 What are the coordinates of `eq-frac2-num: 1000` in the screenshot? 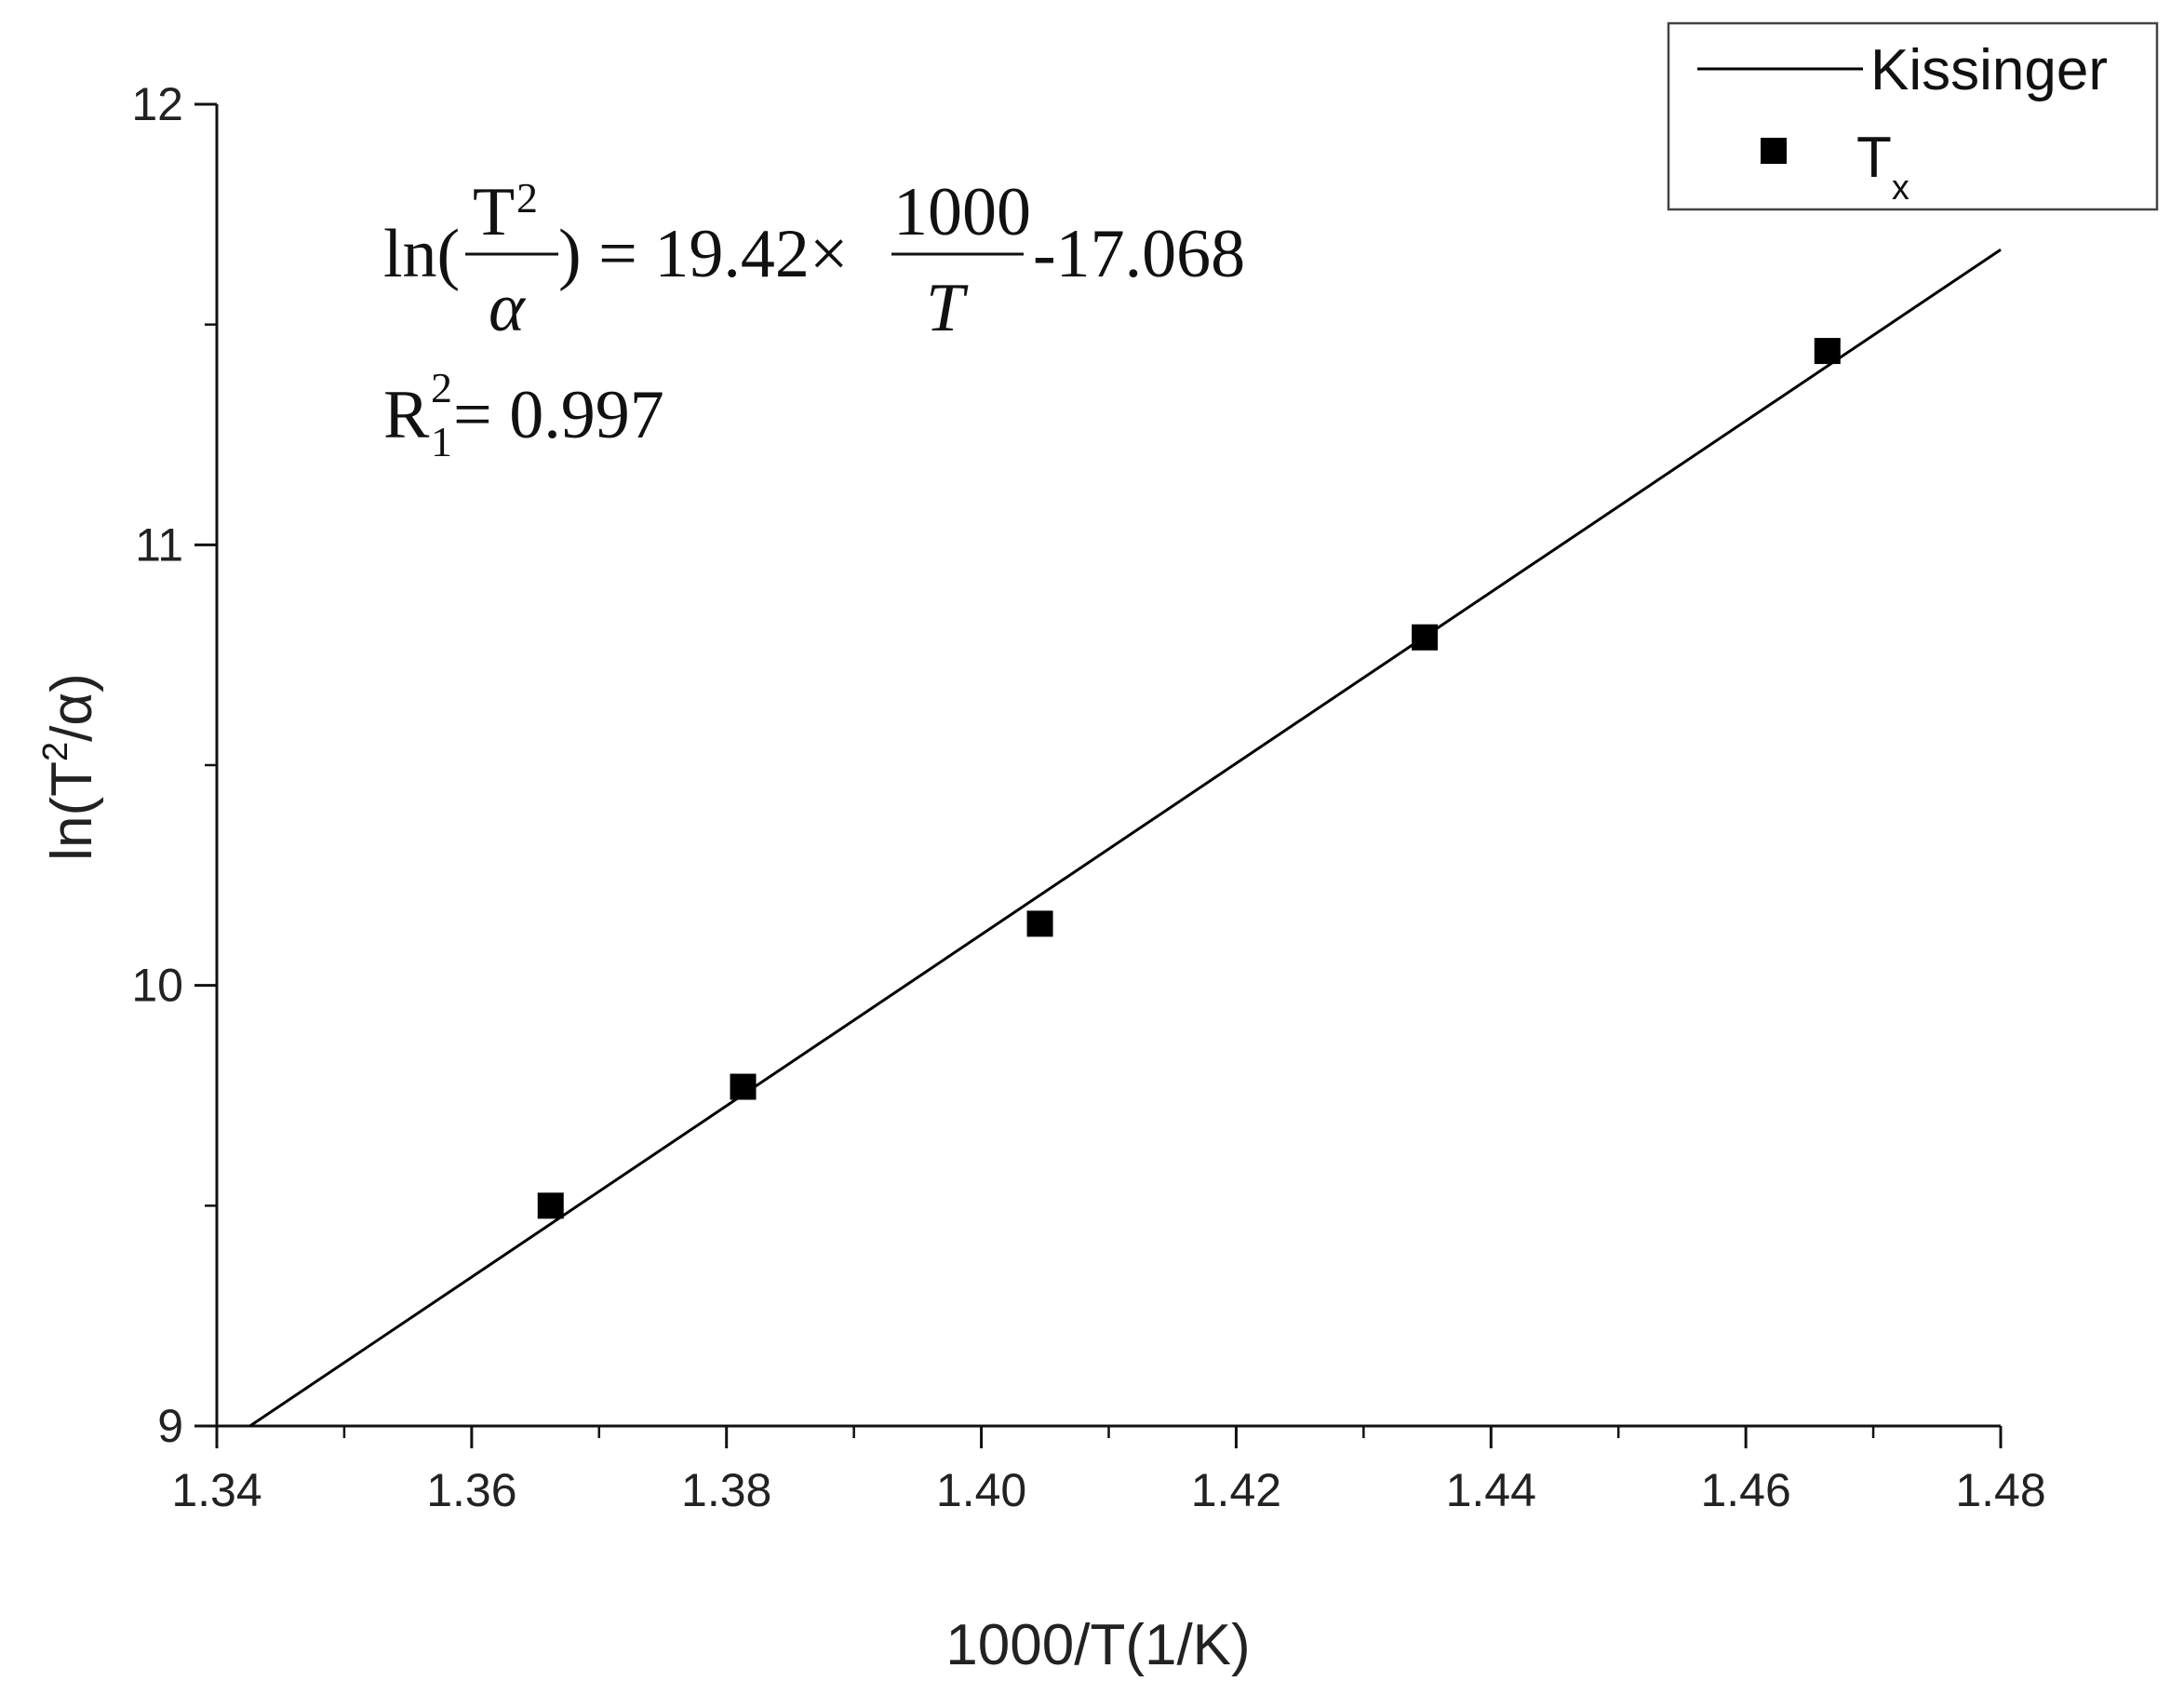 It's located at (962, 212).